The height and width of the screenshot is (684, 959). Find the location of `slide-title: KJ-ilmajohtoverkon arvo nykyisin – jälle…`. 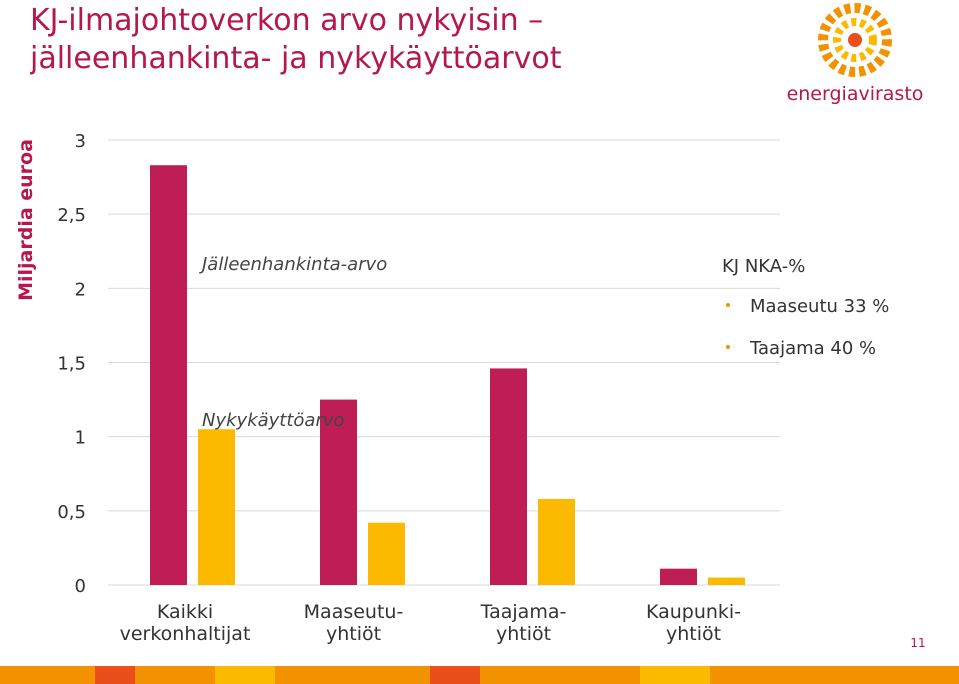

slide-title: KJ-ilmajohtoverkon arvo nykyisin – jälle… is located at coordinates (296, 39).